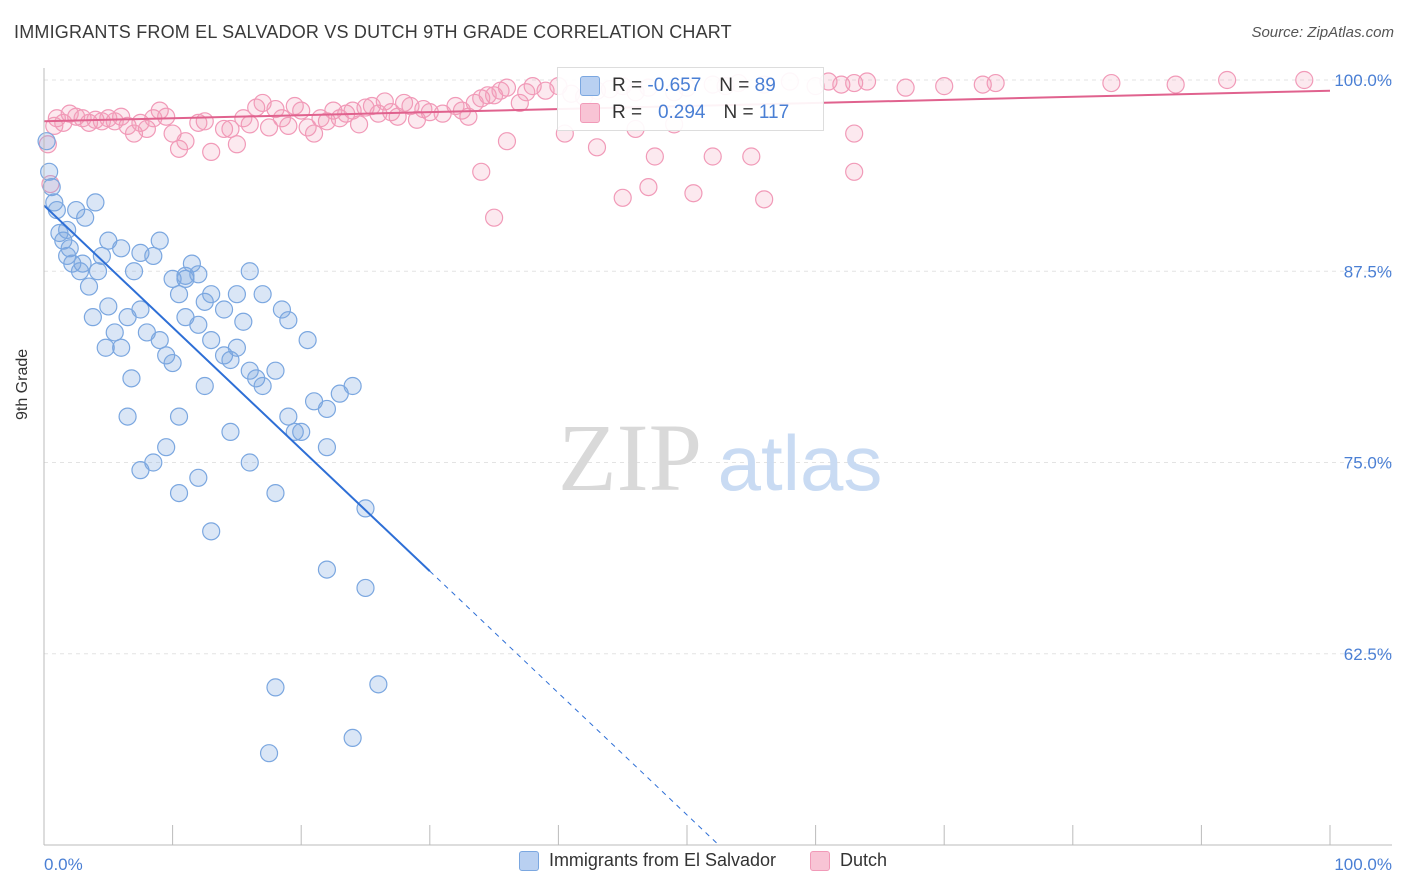 The width and height of the screenshot is (1406, 892). What do you see at coordinates (738, 112) in the screenshot?
I see `stats-n-label-pink: N =` at bounding box center [738, 112].